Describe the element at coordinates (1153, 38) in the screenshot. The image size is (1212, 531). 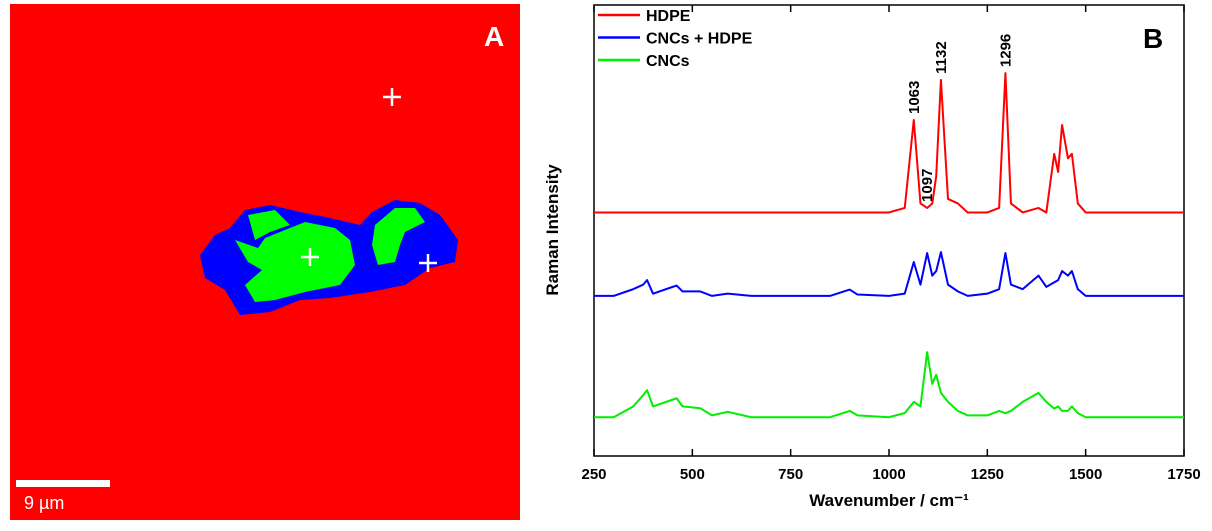
I see `panel-label: B` at that location.